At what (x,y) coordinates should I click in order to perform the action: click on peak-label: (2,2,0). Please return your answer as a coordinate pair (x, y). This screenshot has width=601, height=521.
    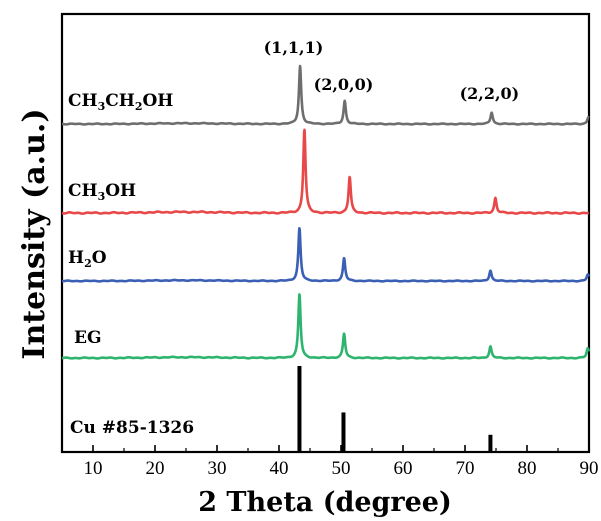
    Looking at the image, I should click on (490, 93).